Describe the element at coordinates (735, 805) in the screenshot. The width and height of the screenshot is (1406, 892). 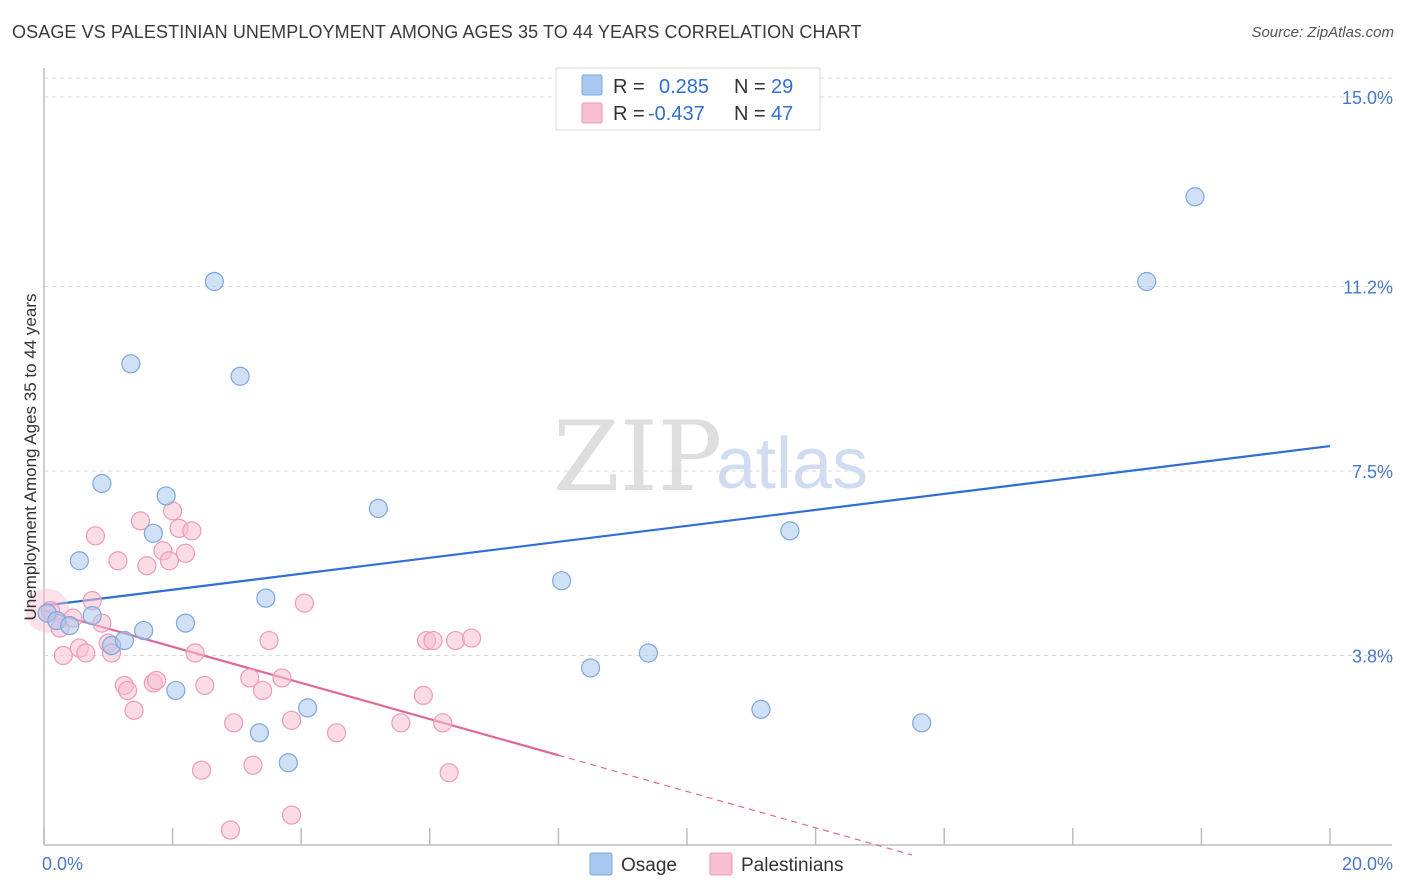
I see `palestinians-trend-extension` at that location.